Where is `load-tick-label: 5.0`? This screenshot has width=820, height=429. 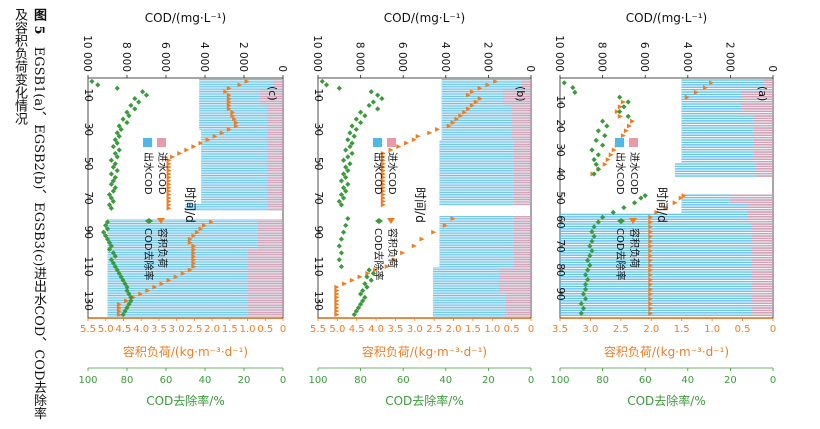 load-tick-label: 5.0 is located at coordinates (337, 329).